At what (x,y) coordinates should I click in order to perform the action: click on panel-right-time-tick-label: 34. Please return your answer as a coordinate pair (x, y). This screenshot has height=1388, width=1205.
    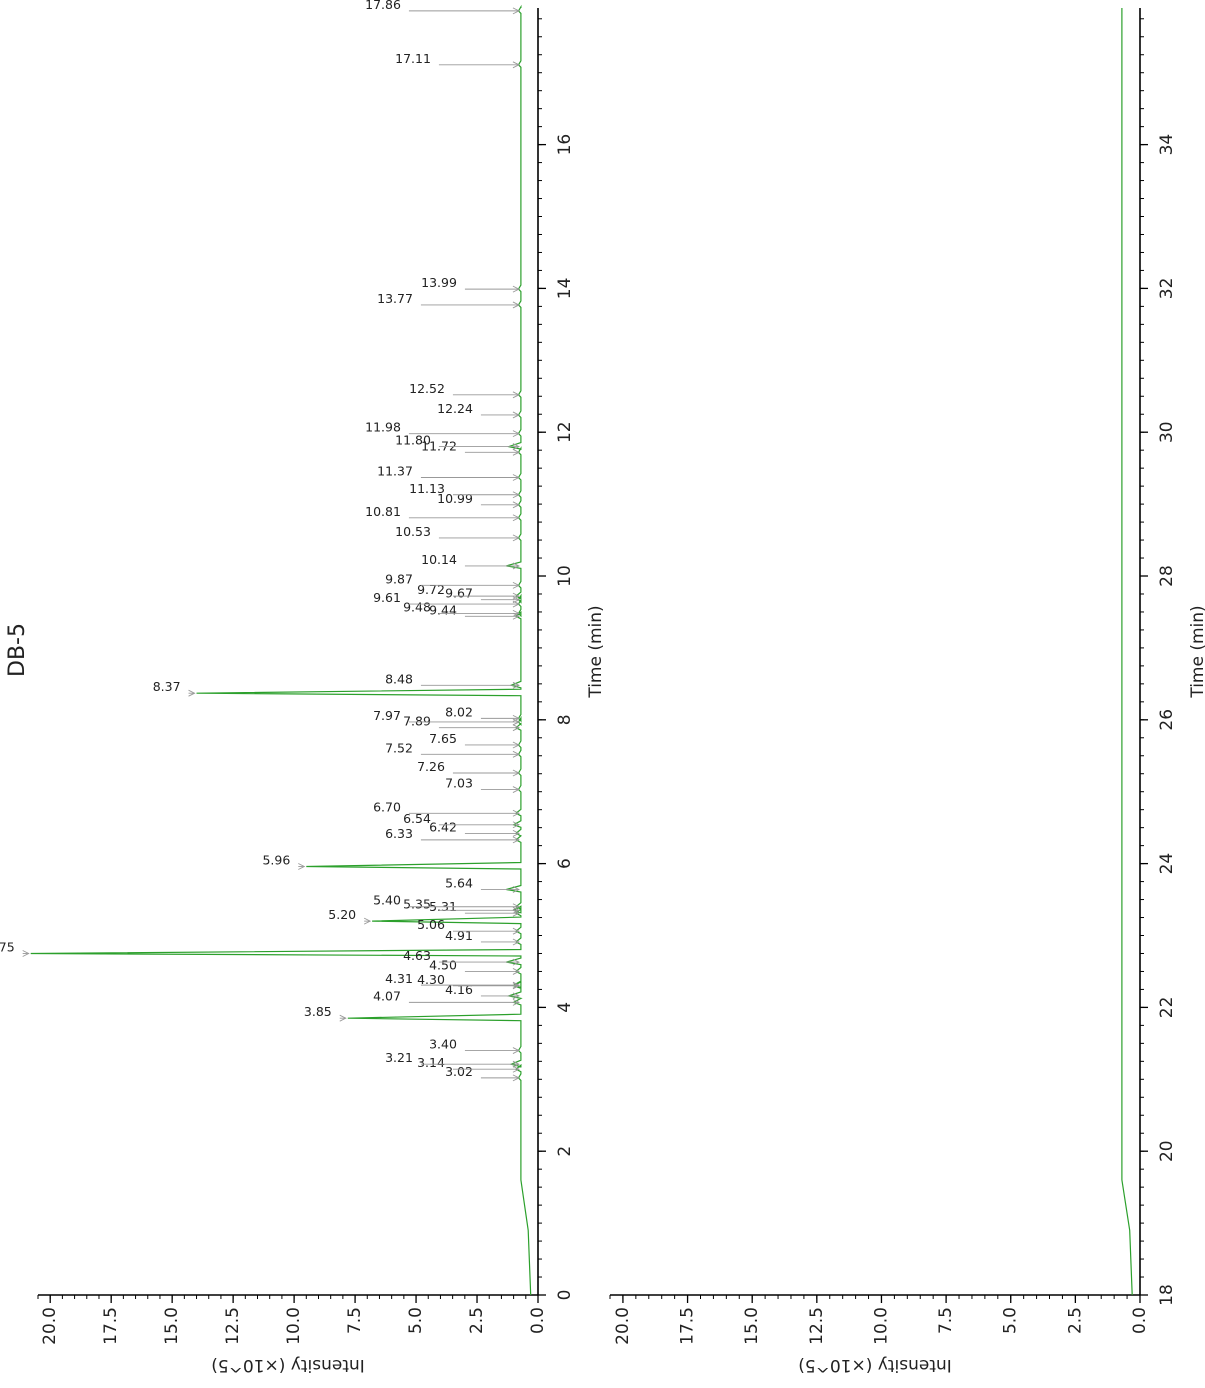
    Looking at the image, I should click on (1167, 145).